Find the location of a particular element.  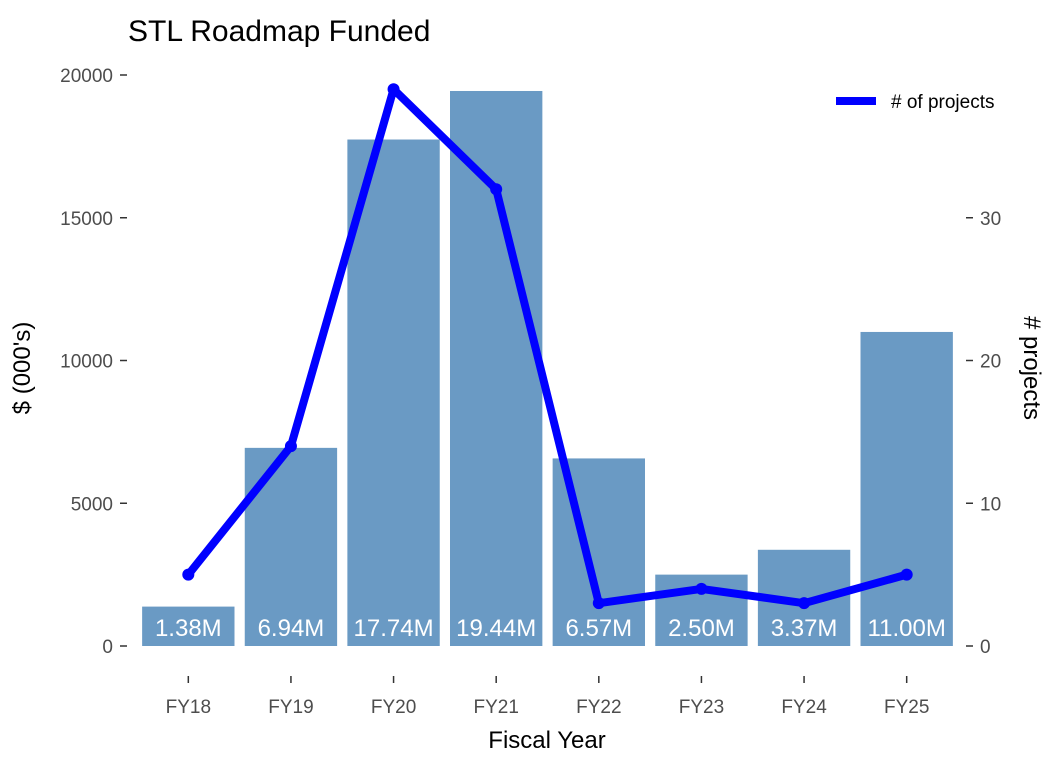

bar-value-label: 6.57M is located at coordinates (598, 628).